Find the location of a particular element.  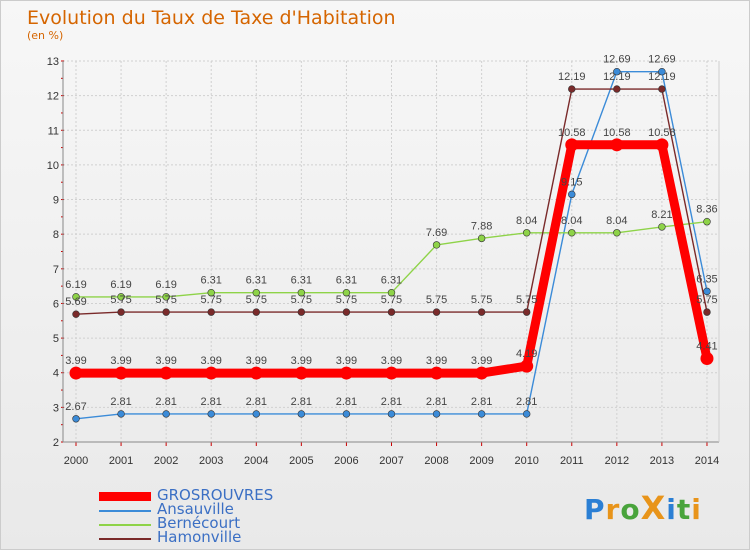

y-tick-label: 13 is located at coordinates (53, 62).